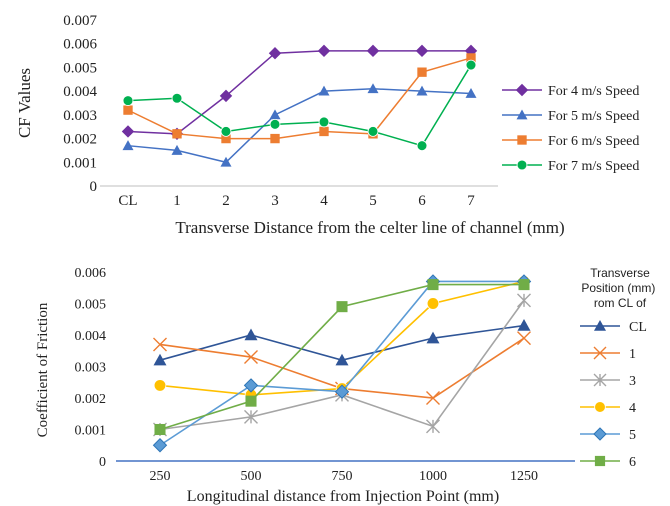 This screenshot has height=506, width=670. What do you see at coordinates (620, 273) in the screenshot?
I see `legend-title-line: Transverse` at bounding box center [620, 273].